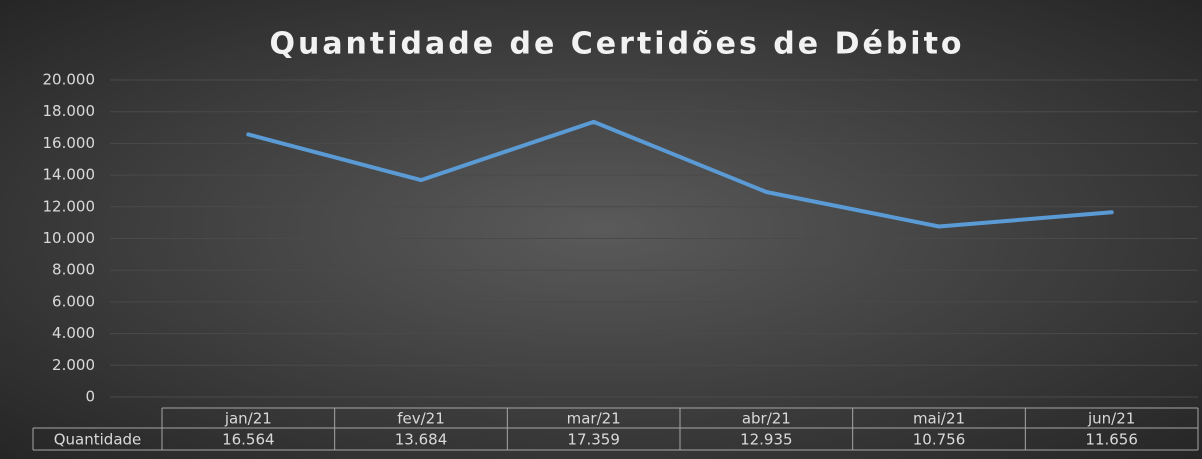 The image size is (1202, 459). Describe the element at coordinates (69, 238) in the screenshot. I see `y-tick-label: 10.000` at that location.